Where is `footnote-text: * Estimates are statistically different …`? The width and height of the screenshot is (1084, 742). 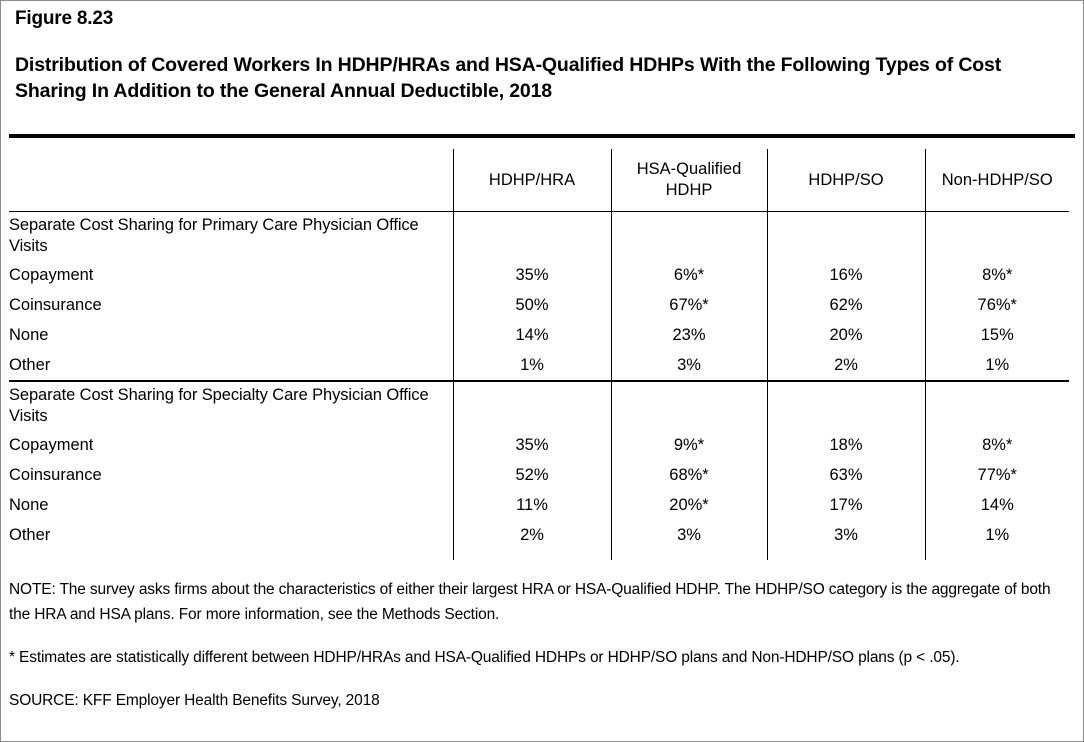 footnote-text: * Estimates are statistically different … is located at coordinates (484, 657).